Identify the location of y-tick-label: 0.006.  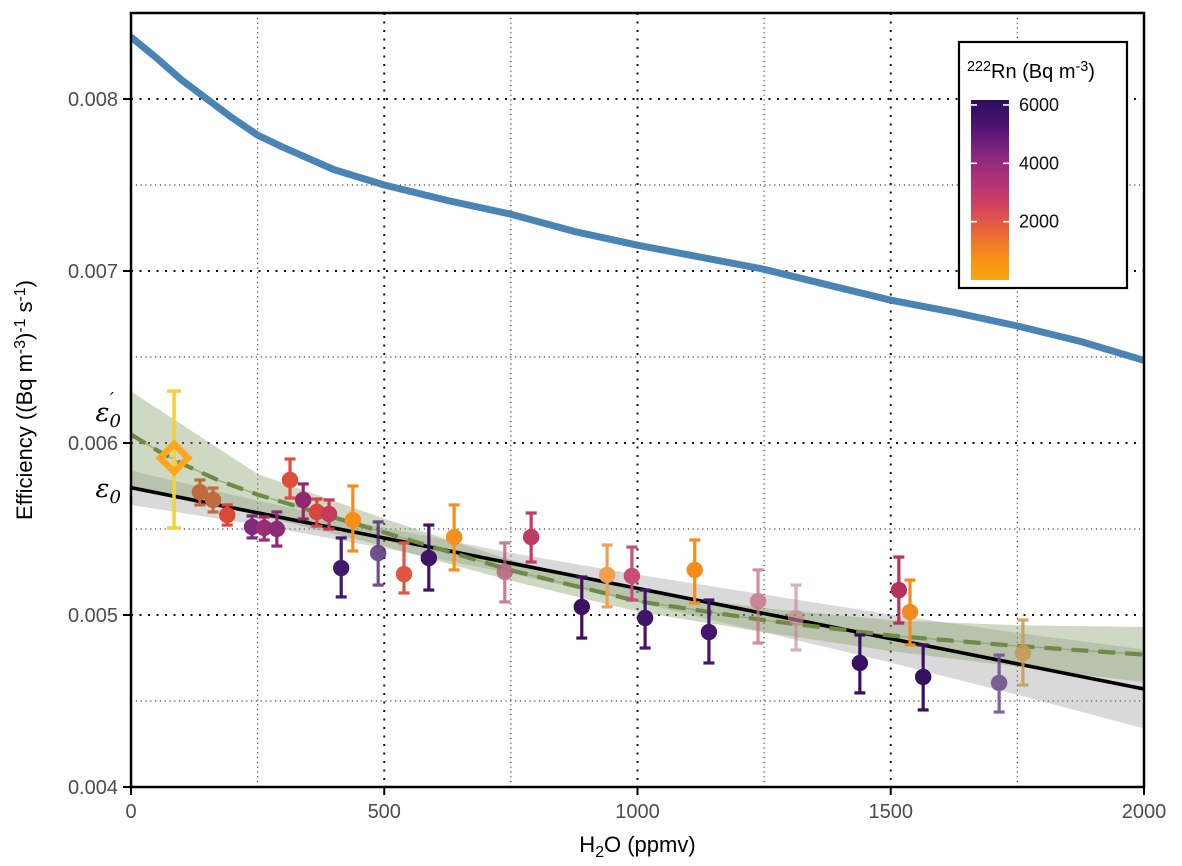
(93, 444).